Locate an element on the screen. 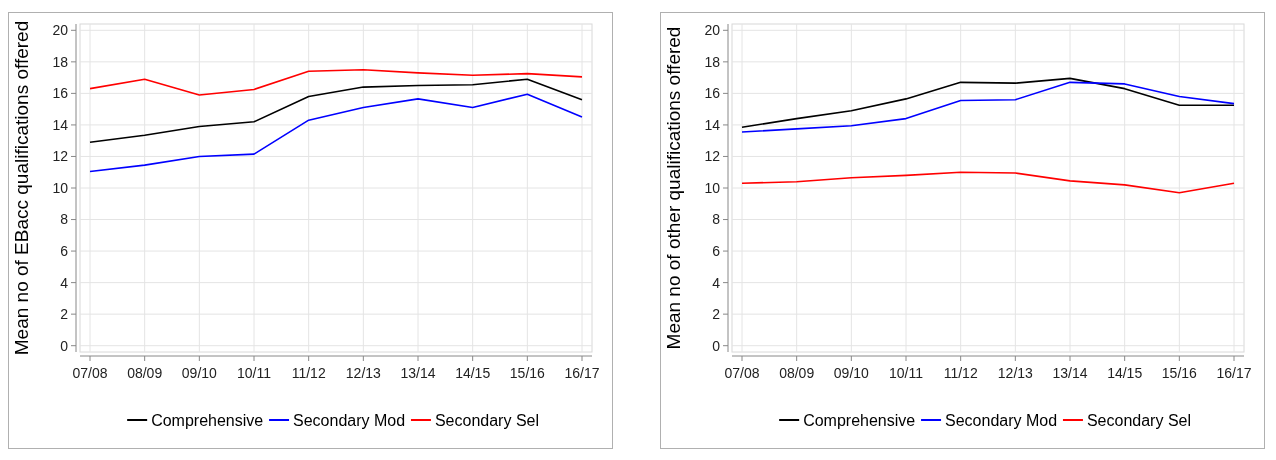 This screenshot has height=460, width=1276. y-axis-title: Mean no of other qualifications offered is located at coordinates (673, 188).